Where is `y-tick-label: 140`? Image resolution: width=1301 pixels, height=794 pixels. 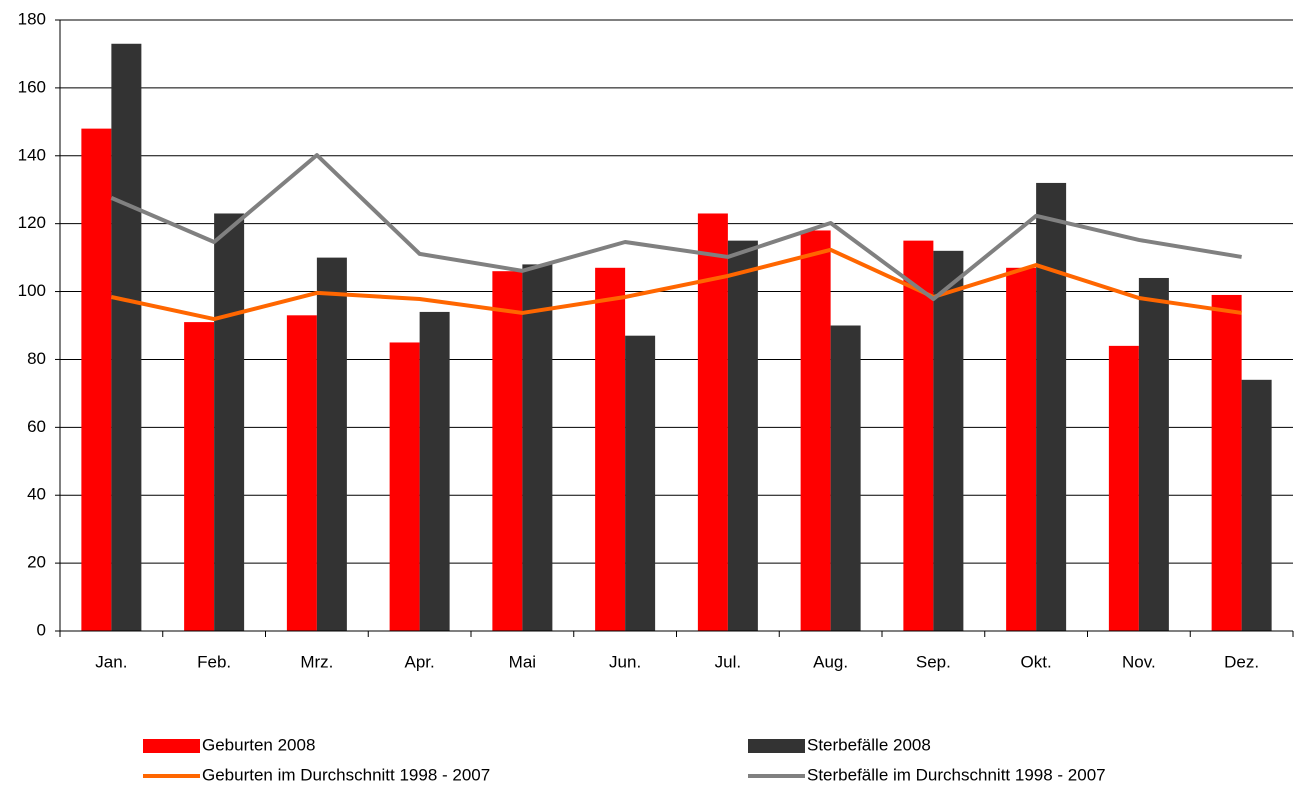
y-tick-label: 140 is located at coordinates (32, 154).